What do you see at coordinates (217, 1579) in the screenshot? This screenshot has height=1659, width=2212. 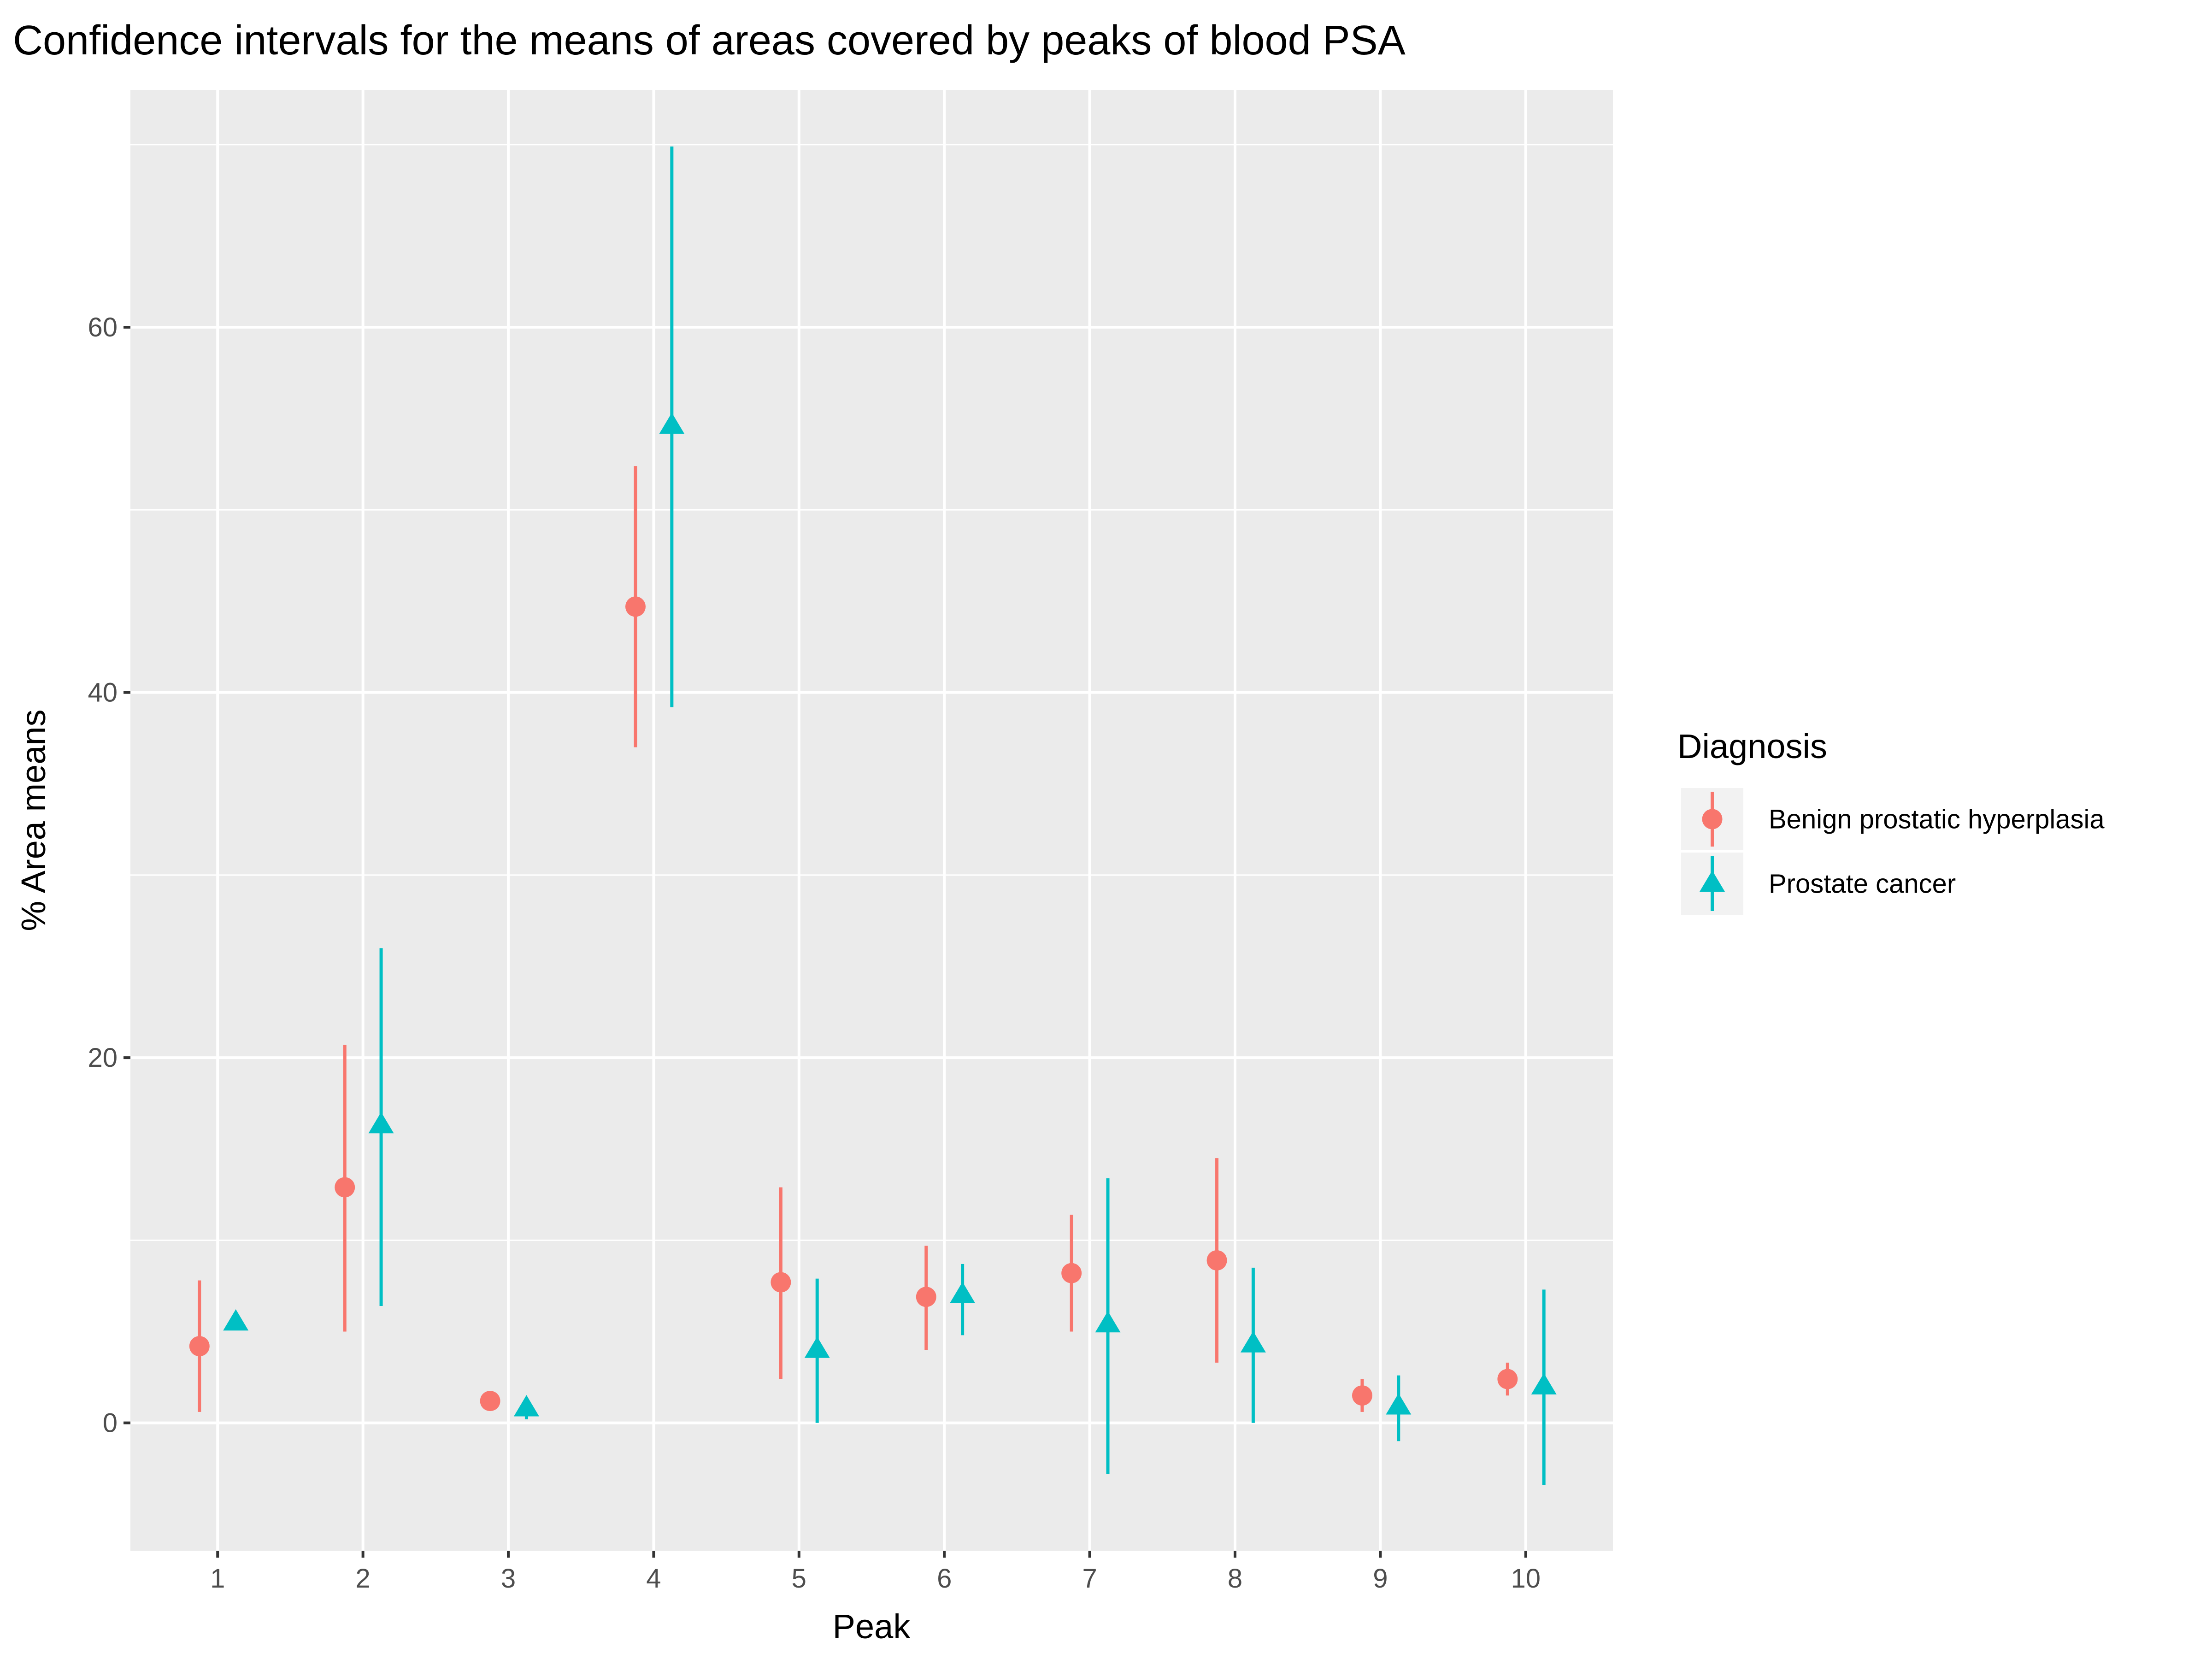 I see `x-tick-label: 1` at bounding box center [217, 1579].